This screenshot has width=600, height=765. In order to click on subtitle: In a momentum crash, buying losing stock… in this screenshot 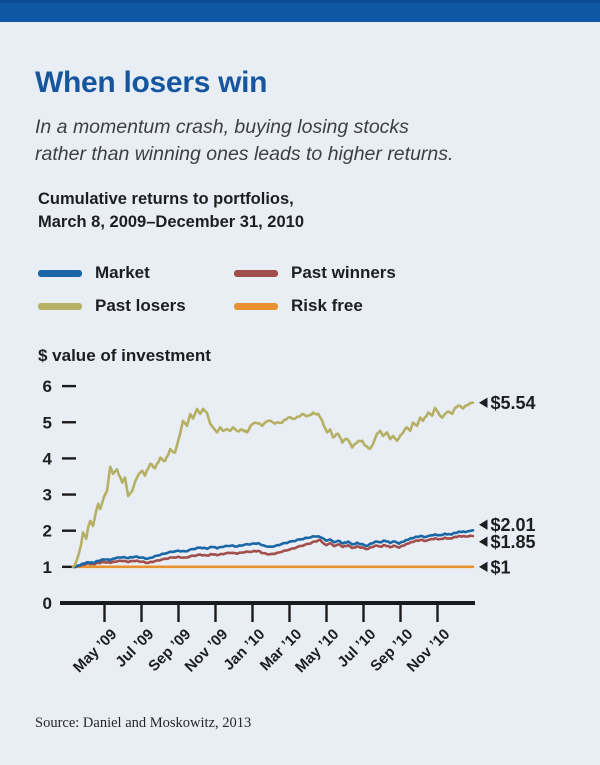, I will do `click(303, 140)`.